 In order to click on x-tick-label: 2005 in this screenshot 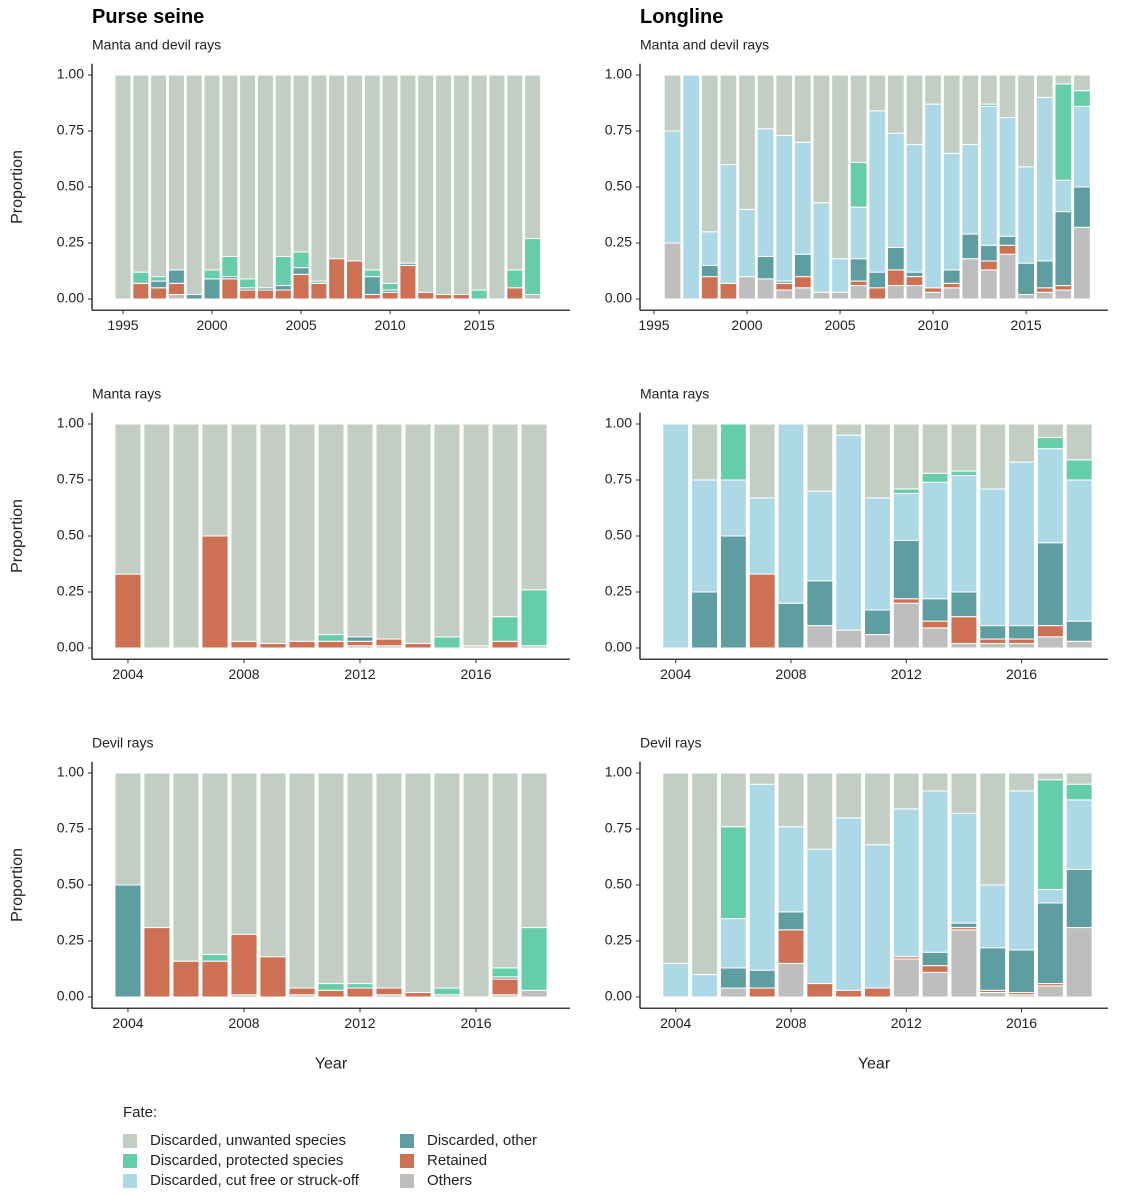, I will do `click(839, 325)`.